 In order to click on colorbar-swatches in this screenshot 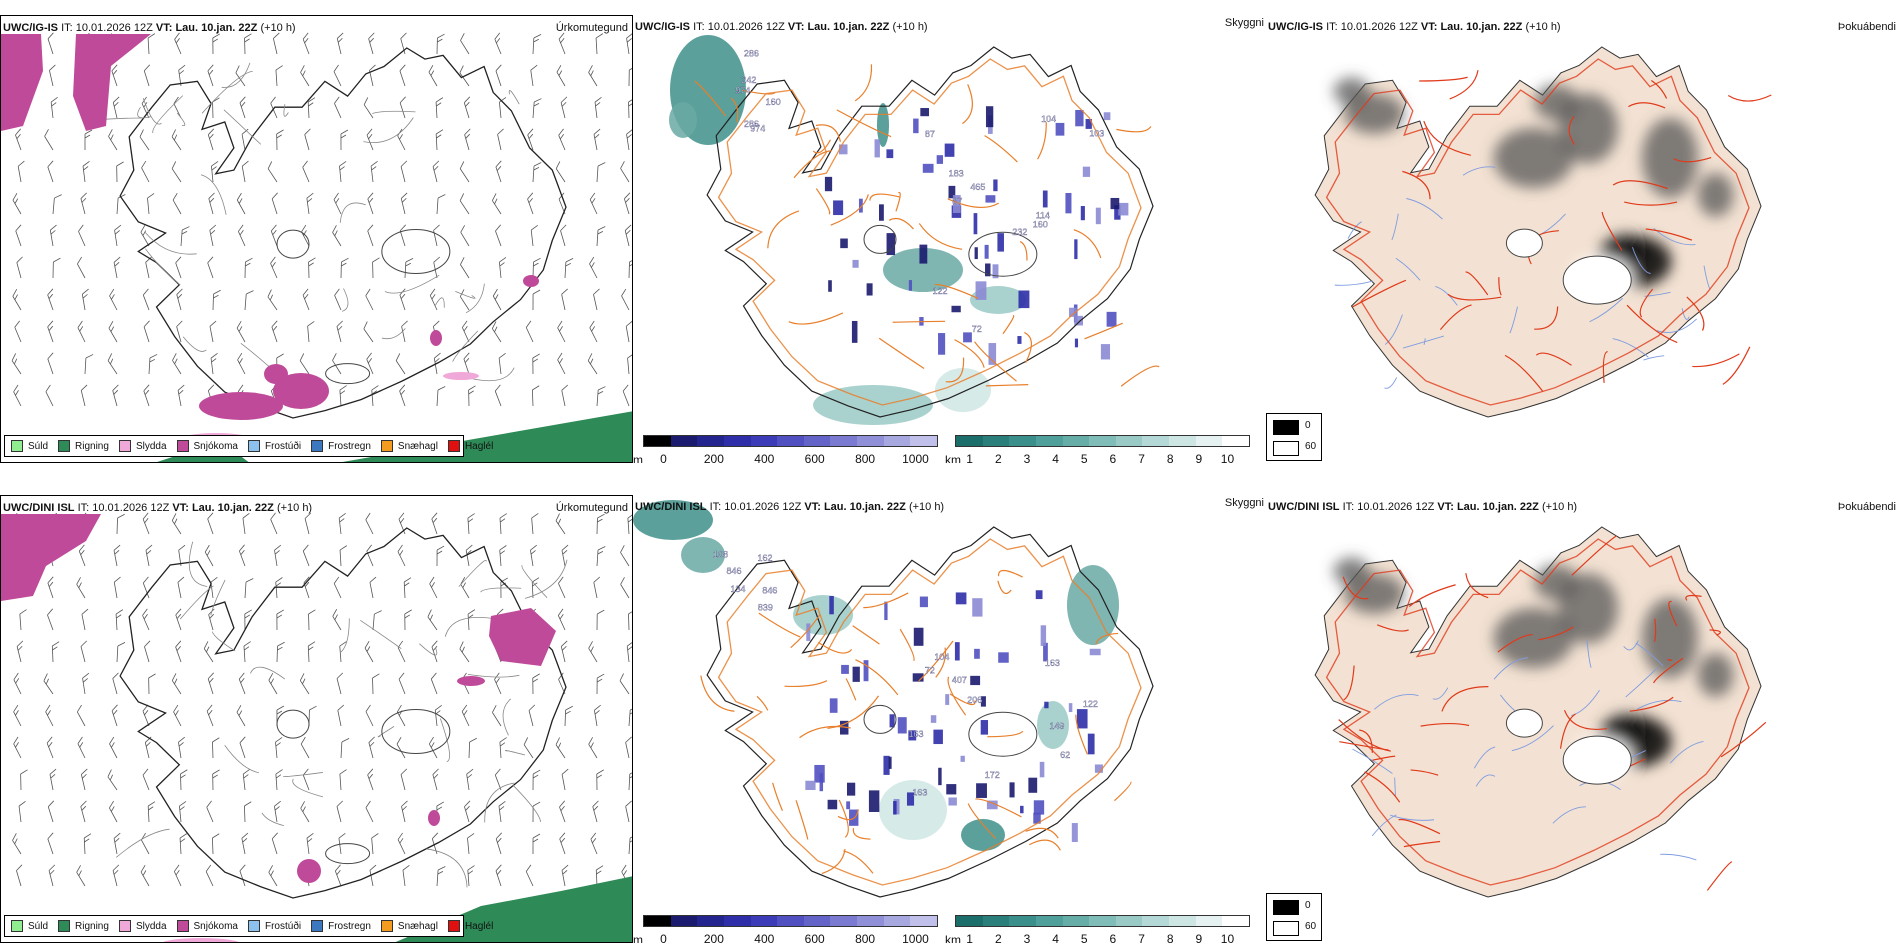, I will do `click(790, 921)`.